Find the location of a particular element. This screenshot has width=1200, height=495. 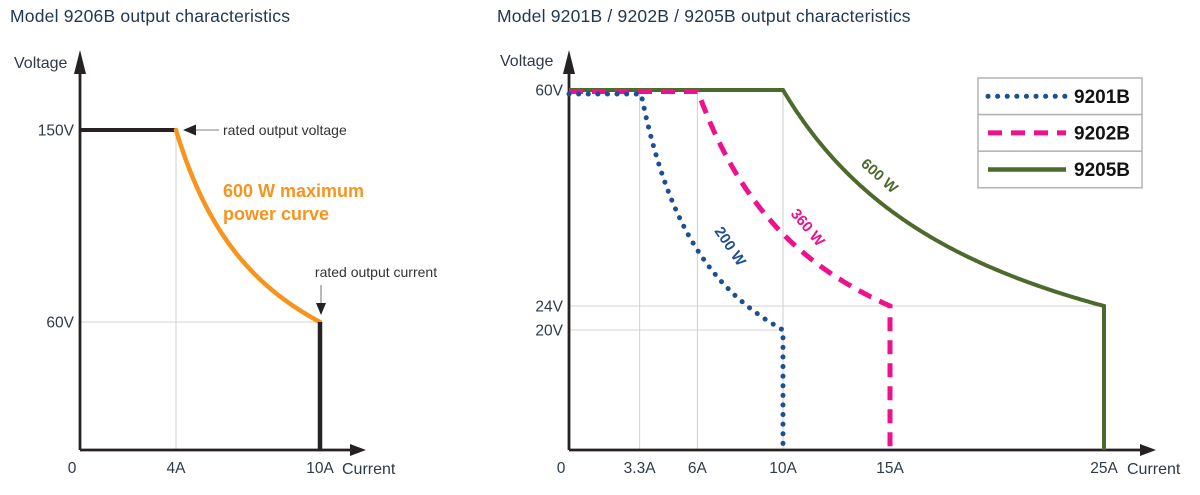

curve-label-9201b: 200 W is located at coordinates (730, 247).